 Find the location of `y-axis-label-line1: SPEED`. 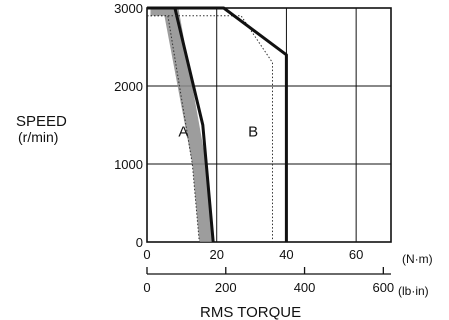

y-axis-label-line1: SPEED is located at coordinates (41, 121).